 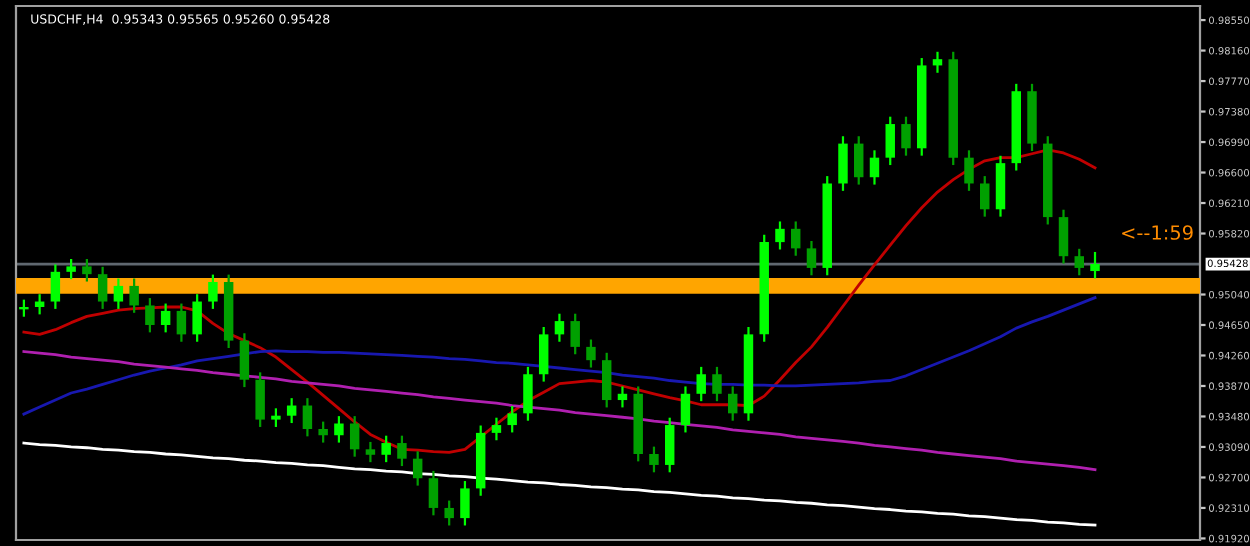 I want to click on line-series, so click(x=559, y=484).